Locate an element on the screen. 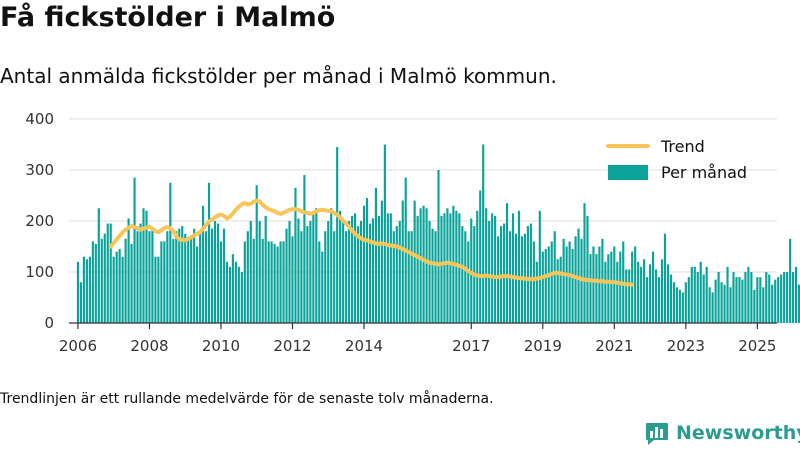 This screenshot has height=450, width=800. trend-line is located at coordinates (371, 242).